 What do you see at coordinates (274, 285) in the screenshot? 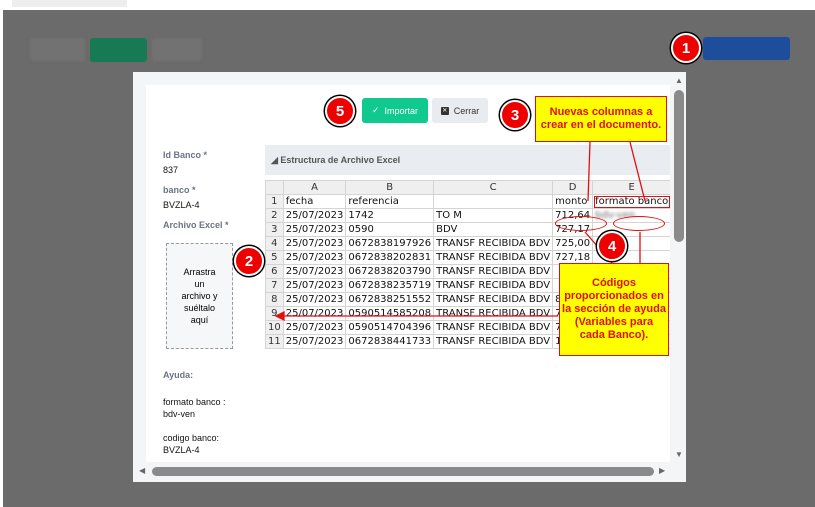
I see `row-number: 7` at bounding box center [274, 285].